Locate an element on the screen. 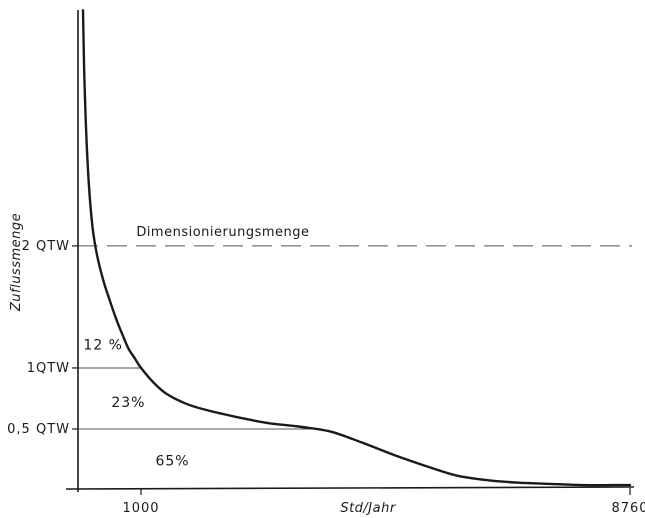  reference-line-label: Dimensionierungsmenge is located at coordinates (222, 232).